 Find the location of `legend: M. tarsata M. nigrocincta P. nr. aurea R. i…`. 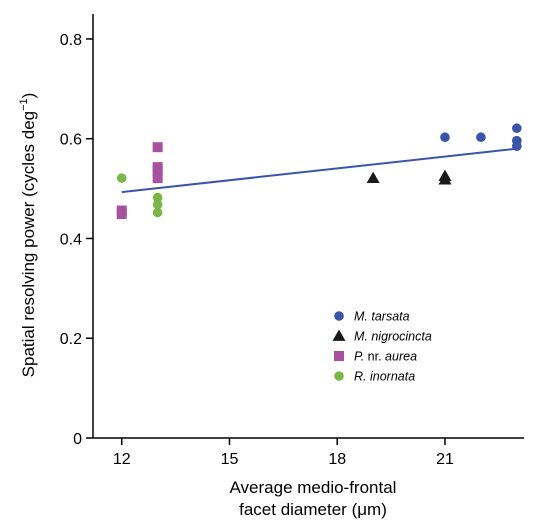

legend: M. tarsata M. nigrocincta P. nr. aurea R. i… is located at coordinates (382, 347).